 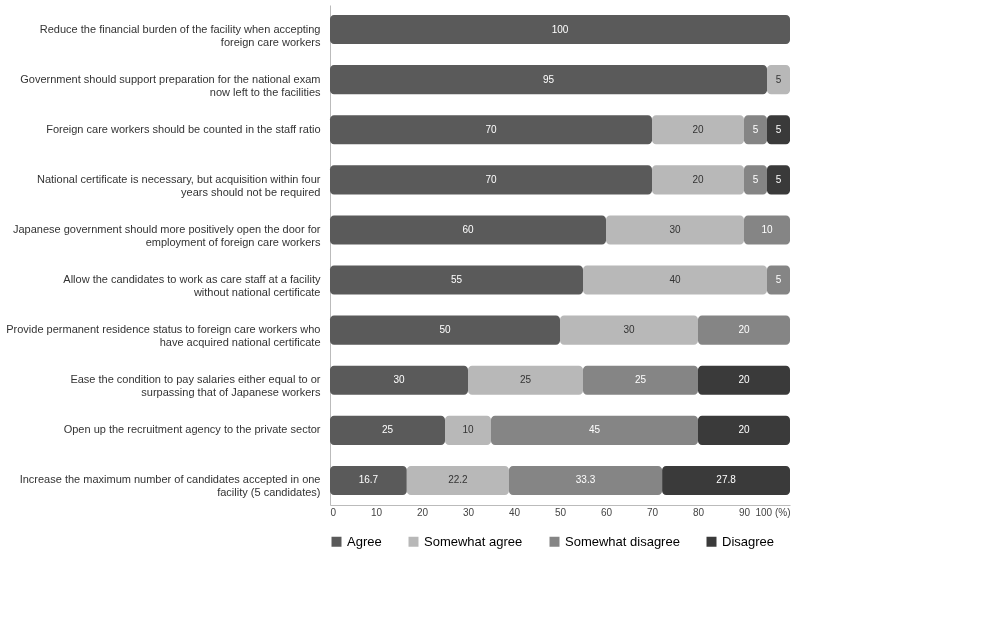 What do you see at coordinates (163, 336) in the screenshot?
I see `y-tick-label: Provide permanent residence status to foreign care workers who have acquired national certificate` at bounding box center [163, 336].